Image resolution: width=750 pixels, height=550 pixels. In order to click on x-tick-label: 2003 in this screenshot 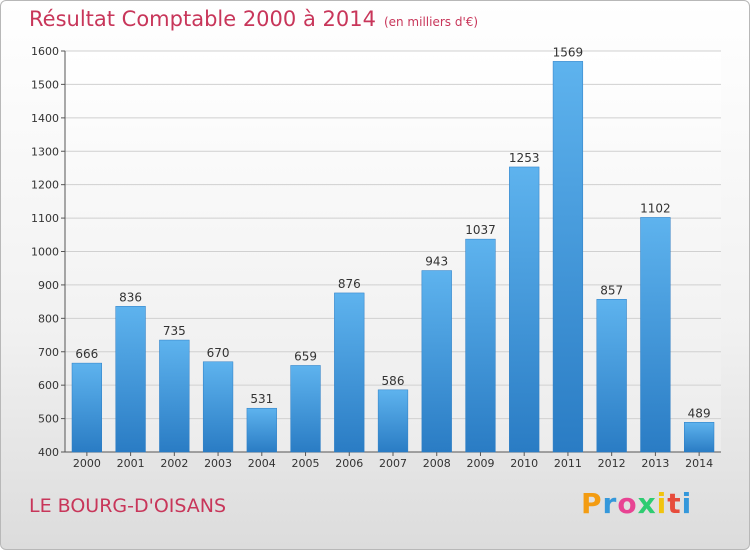, I will do `click(218, 463)`.